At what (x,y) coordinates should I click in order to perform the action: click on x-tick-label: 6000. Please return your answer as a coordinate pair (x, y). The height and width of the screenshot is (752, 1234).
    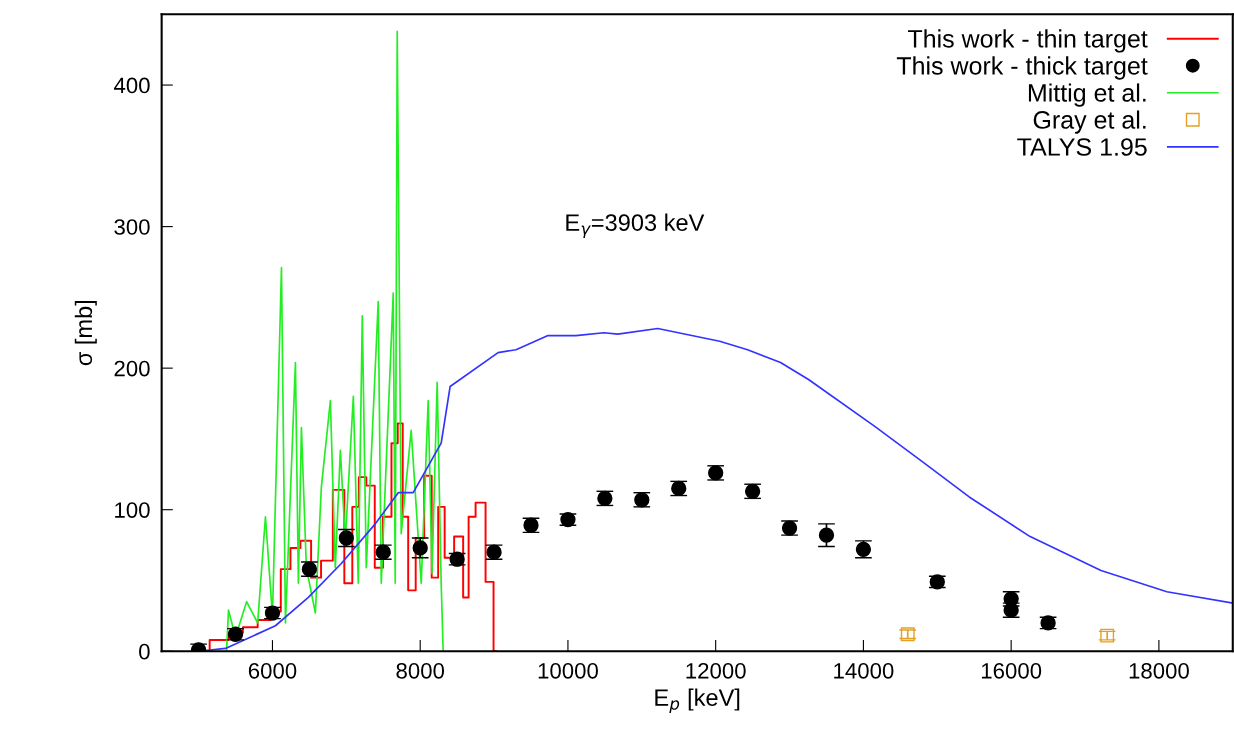
    Looking at the image, I should click on (272, 670).